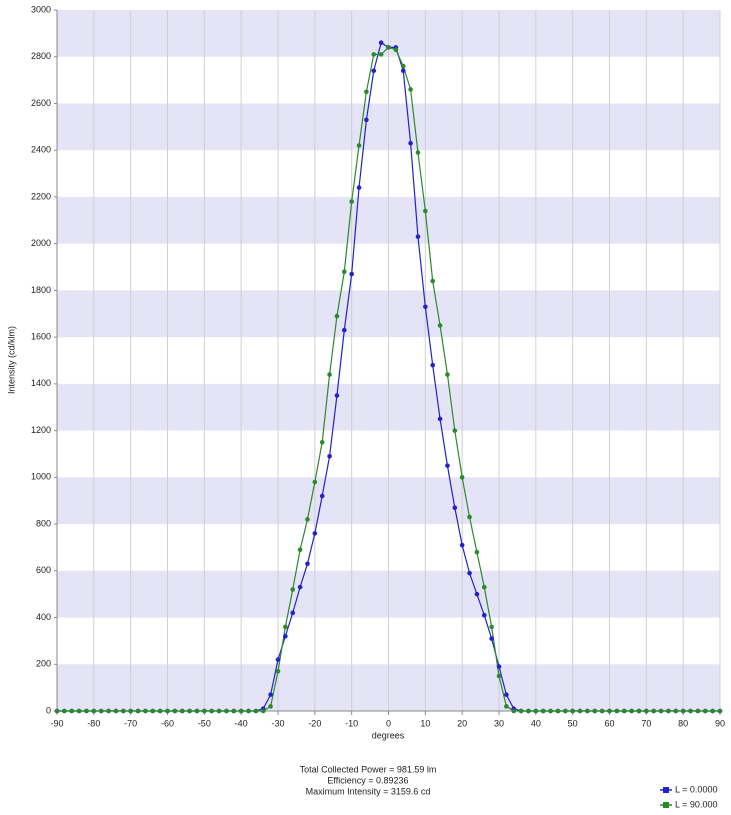 The height and width of the screenshot is (815, 731). What do you see at coordinates (277, 723) in the screenshot?
I see `x-tick-label: -30` at bounding box center [277, 723].